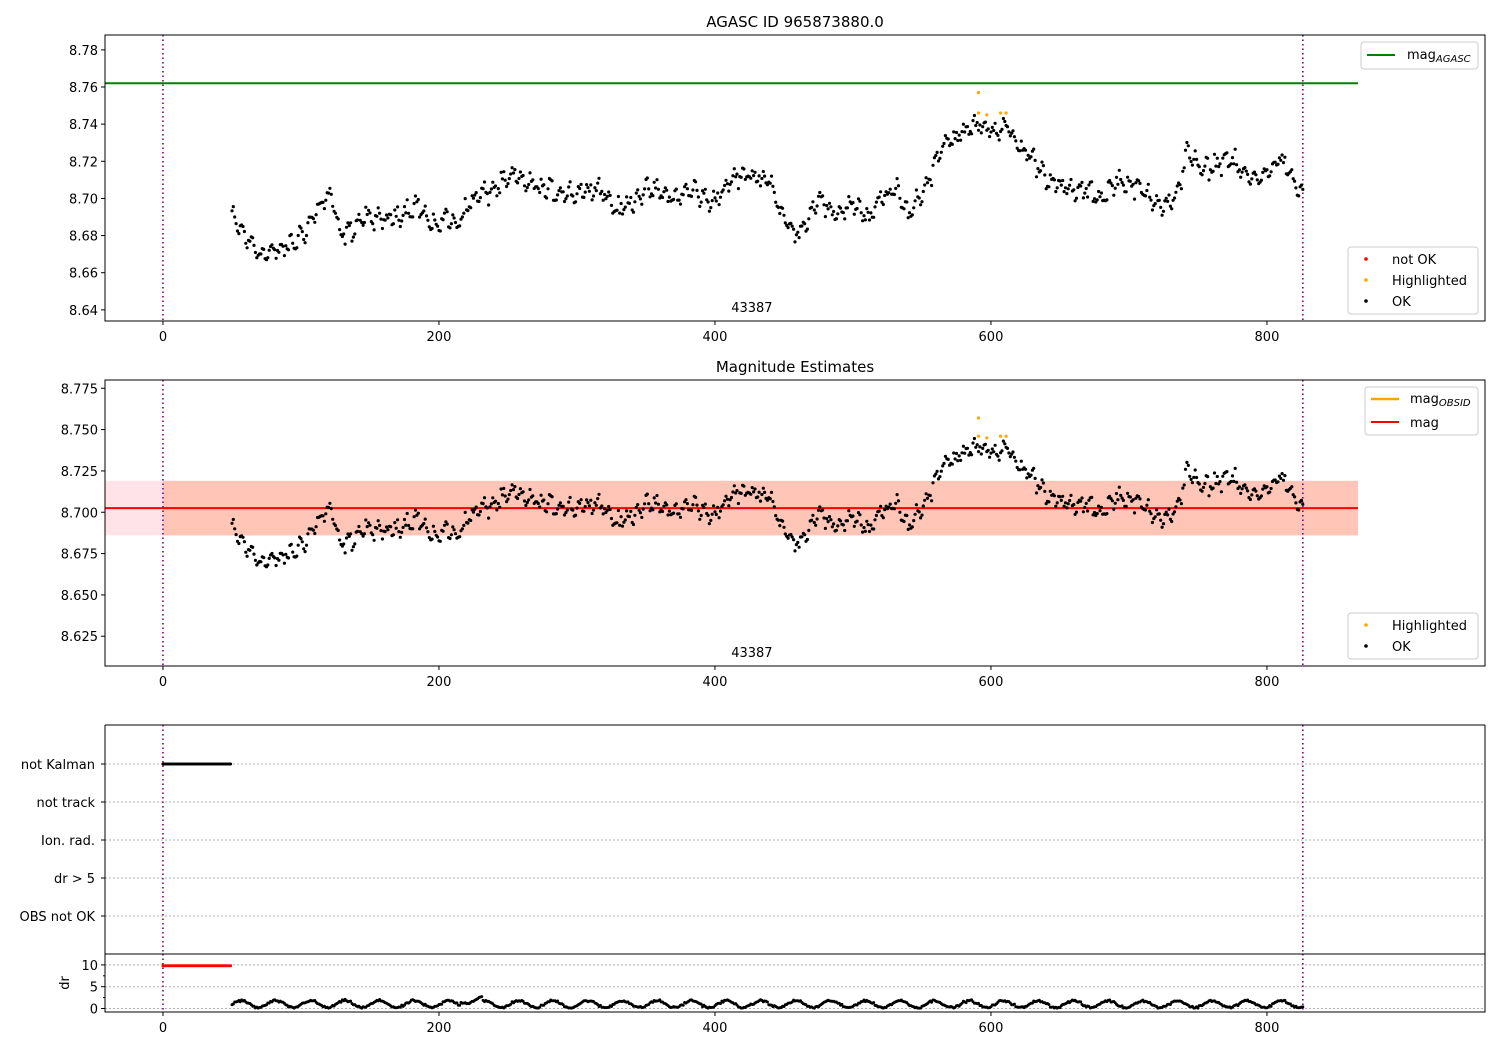  Describe the element at coordinates (439, 1028) in the screenshot. I see `panel4-xtick-label-200: 200` at that location.